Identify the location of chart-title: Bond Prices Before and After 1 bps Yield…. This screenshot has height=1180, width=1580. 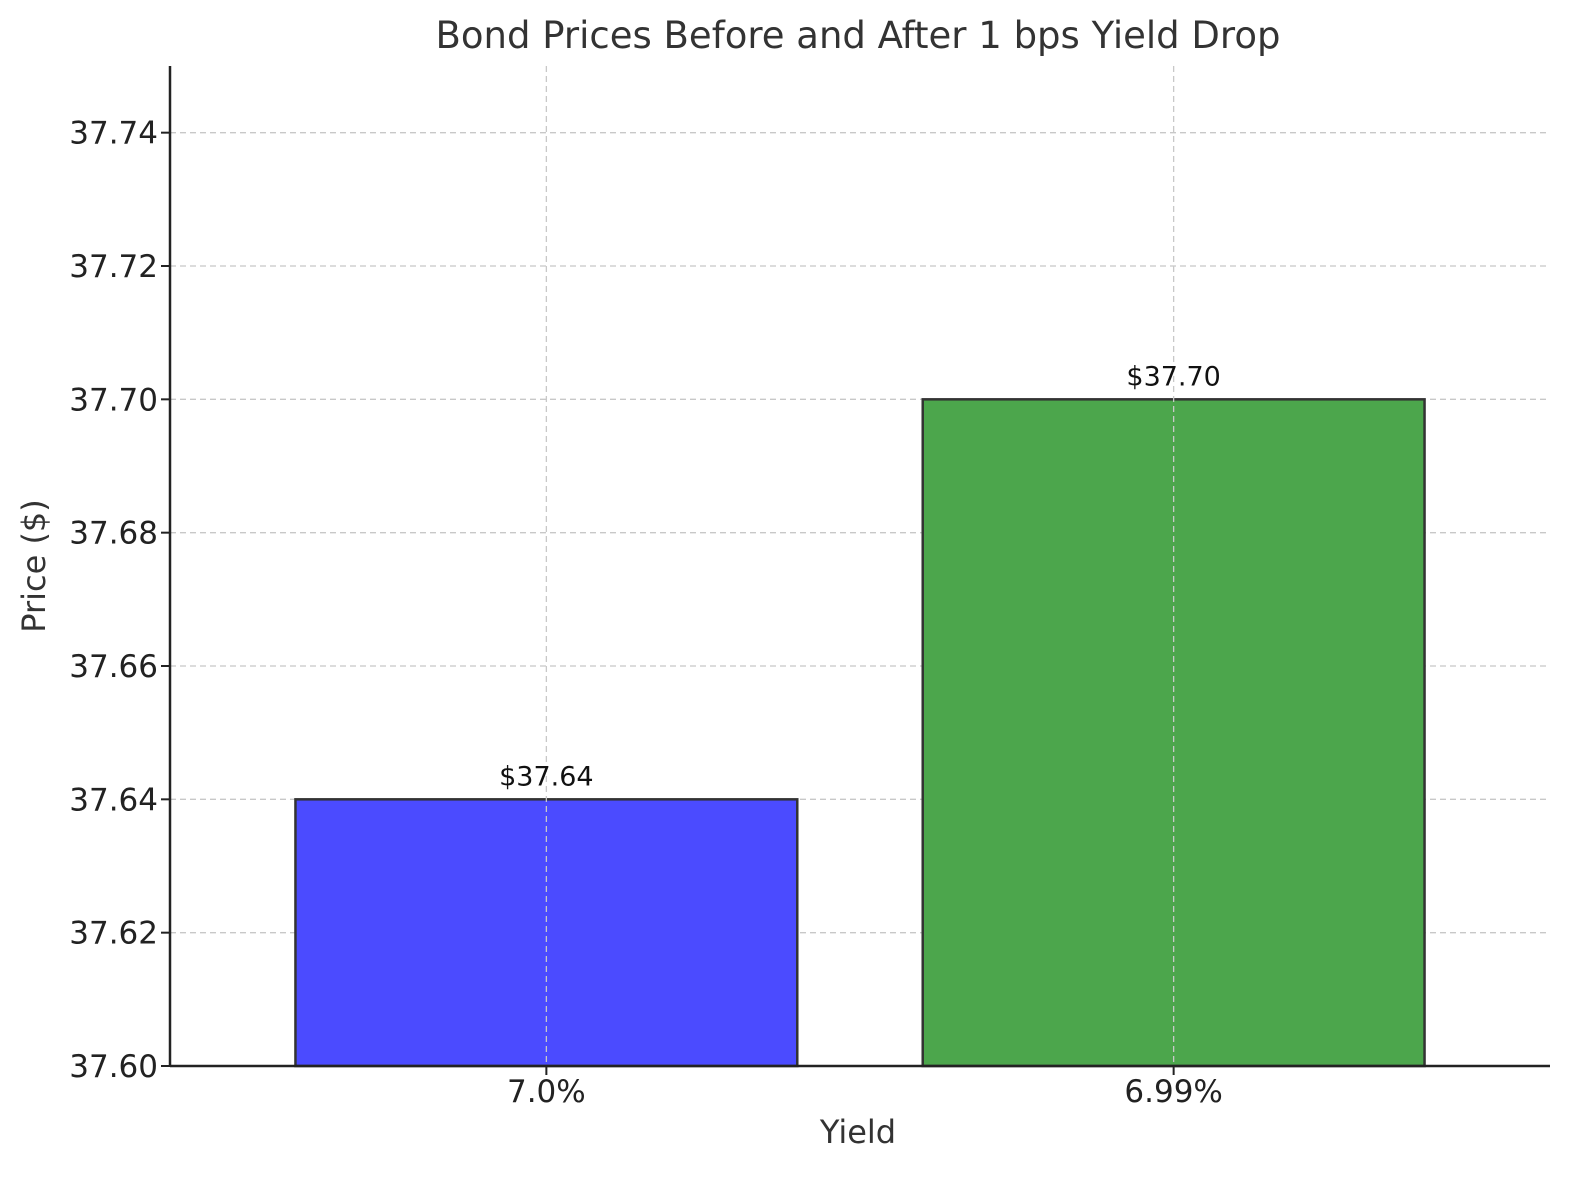
(858, 35).